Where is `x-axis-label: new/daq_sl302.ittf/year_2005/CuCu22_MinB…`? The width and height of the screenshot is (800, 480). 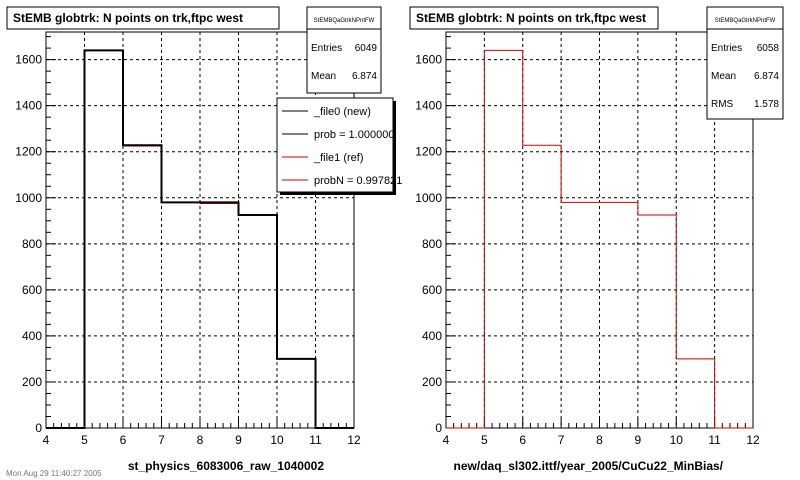 x-axis-label: new/daq_sl302.ittf/year_2005/CuCu22_MinB… is located at coordinates (589, 466).